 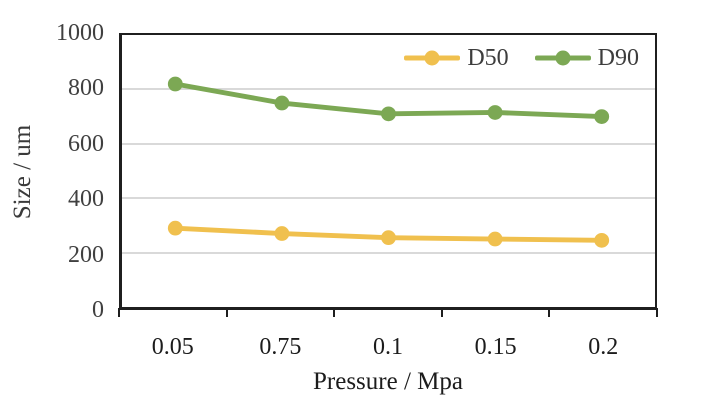 What do you see at coordinates (618, 58) in the screenshot?
I see `legend-label-D90: D90` at bounding box center [618, 58].